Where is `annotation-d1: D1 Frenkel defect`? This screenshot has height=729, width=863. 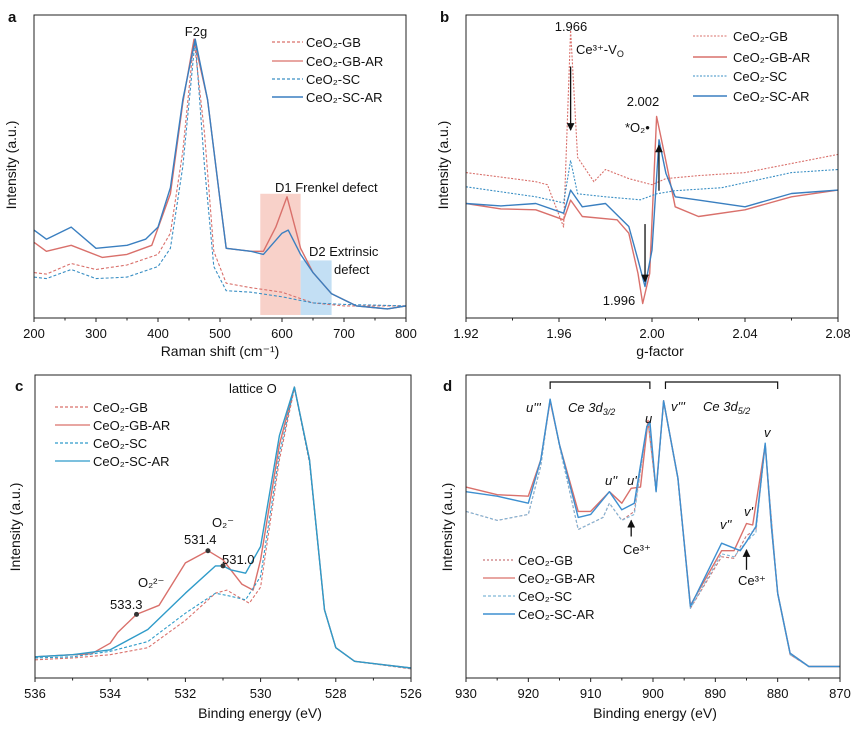
annotation-d1: D1 Frenkel defect is located at coordinates (326, 187).